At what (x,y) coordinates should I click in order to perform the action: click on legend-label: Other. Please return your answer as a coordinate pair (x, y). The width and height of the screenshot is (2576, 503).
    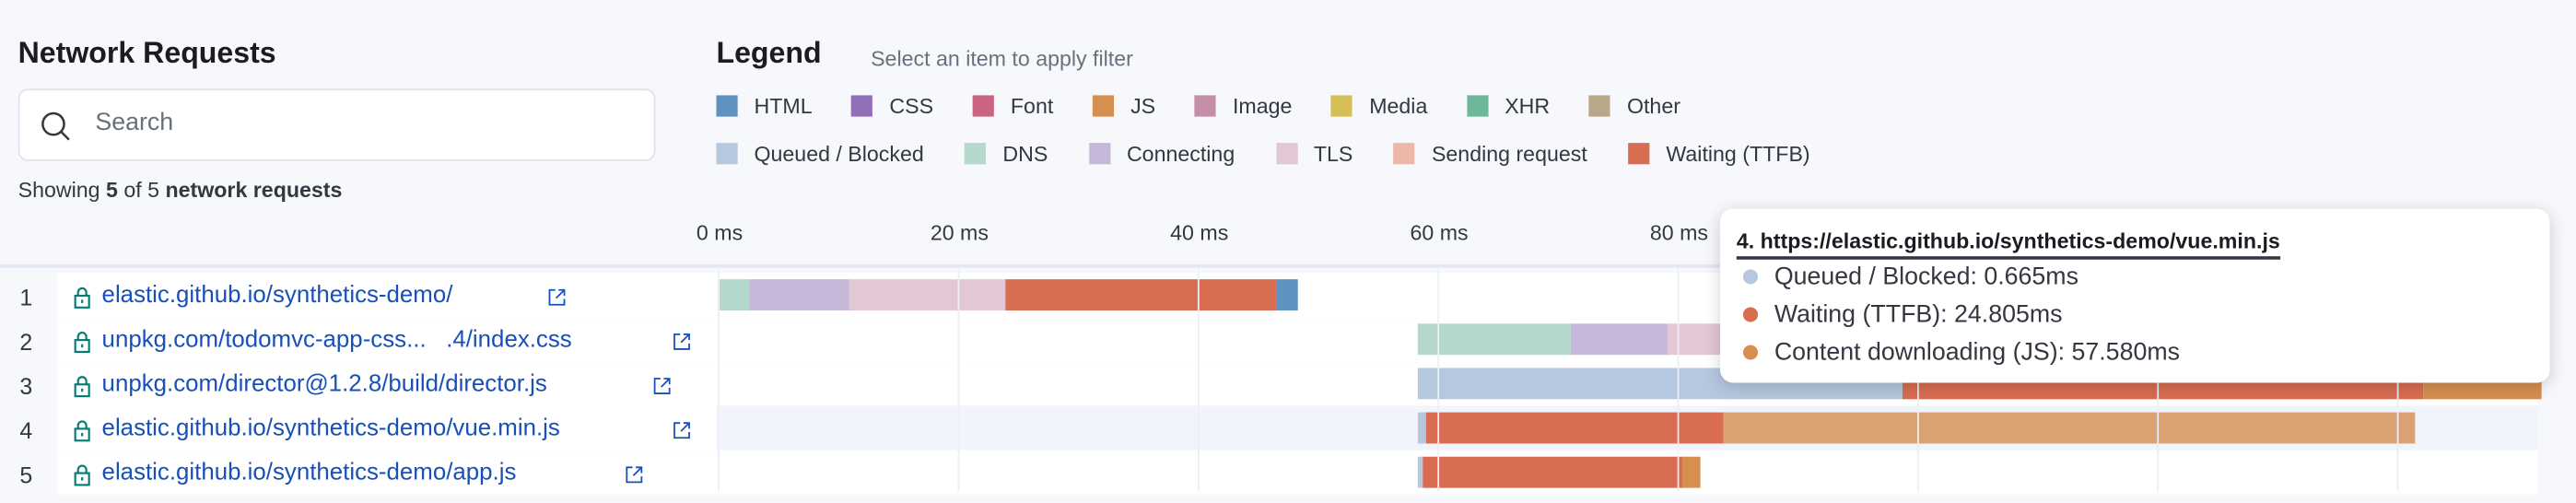
    Looking at the image, I should click on (1653, 106).